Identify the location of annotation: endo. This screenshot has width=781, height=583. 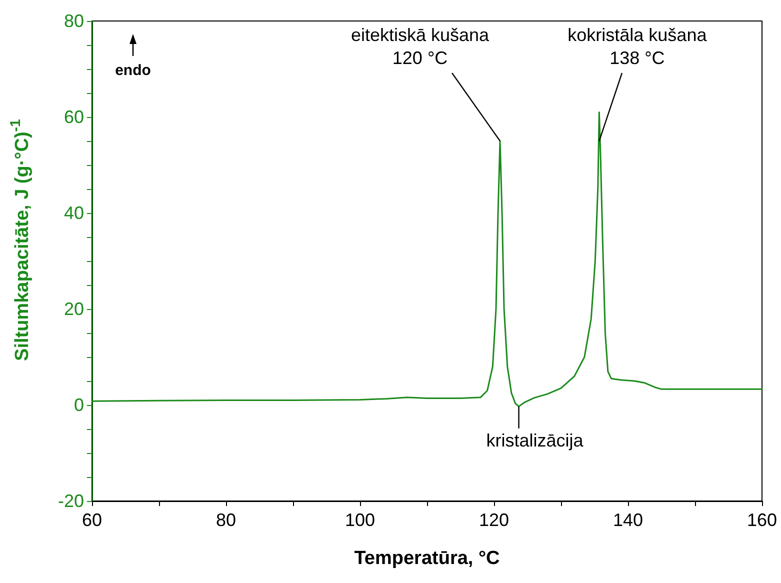
(133, 70).